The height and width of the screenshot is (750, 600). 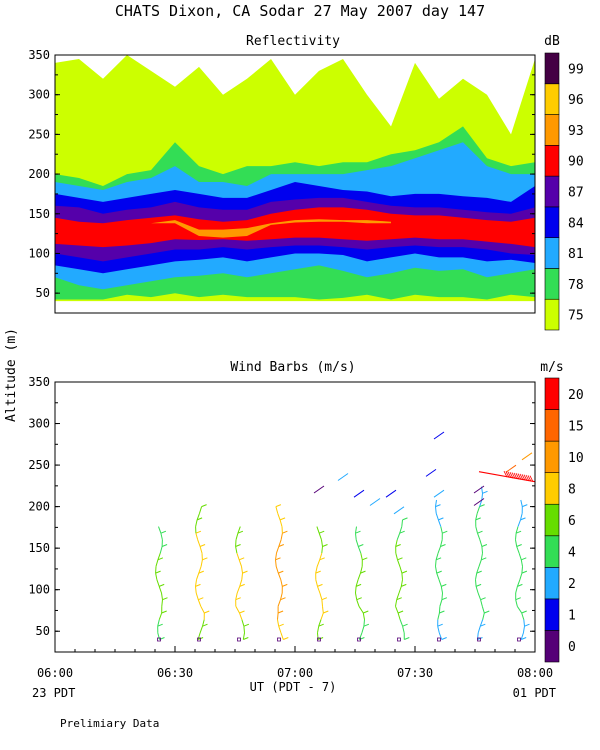 I want to click on reflectivity-colorbar-tick-1: 78, so click(x=576, y=285).